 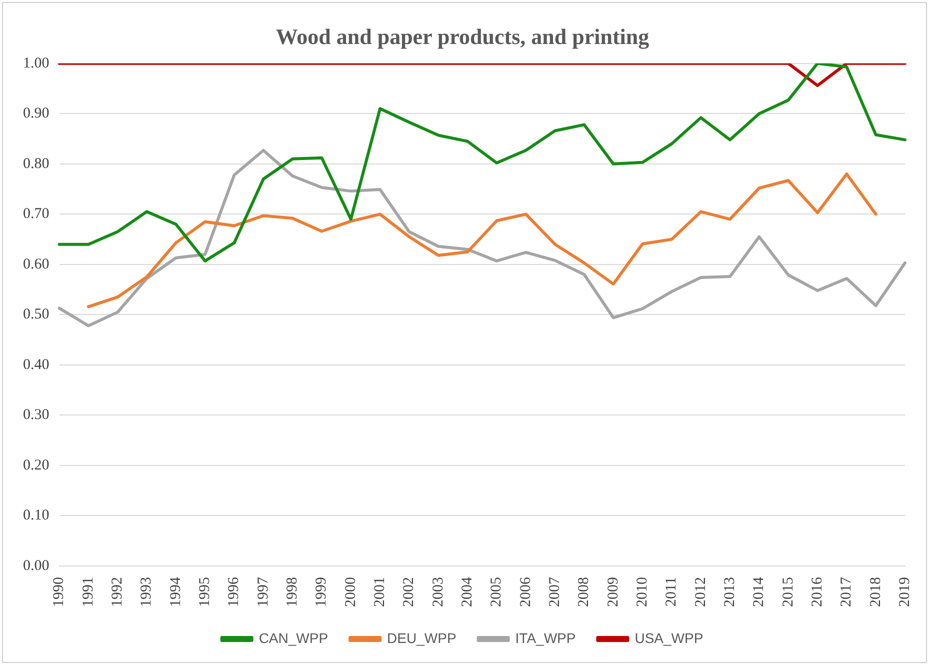 What do you see at coordinates (526, 591) in the screenshot?
I see `x-tick-label: 2006` at bounding box center [526, 591].